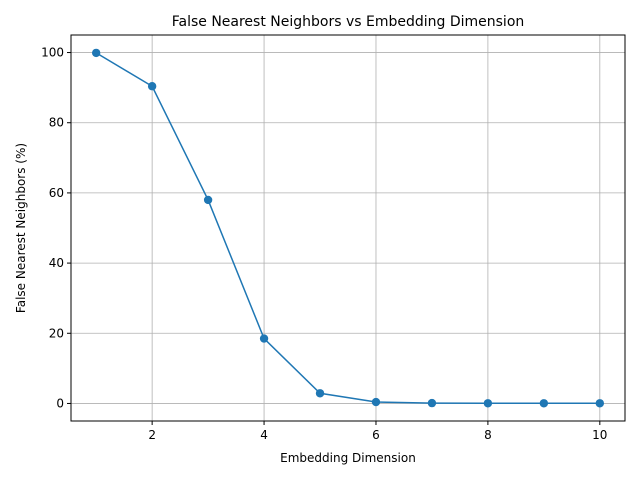 The image size is (640, 480). Describe the element at coordinates (488, 435) in the screenshot. I see `x-tick-label: 8` at that location.